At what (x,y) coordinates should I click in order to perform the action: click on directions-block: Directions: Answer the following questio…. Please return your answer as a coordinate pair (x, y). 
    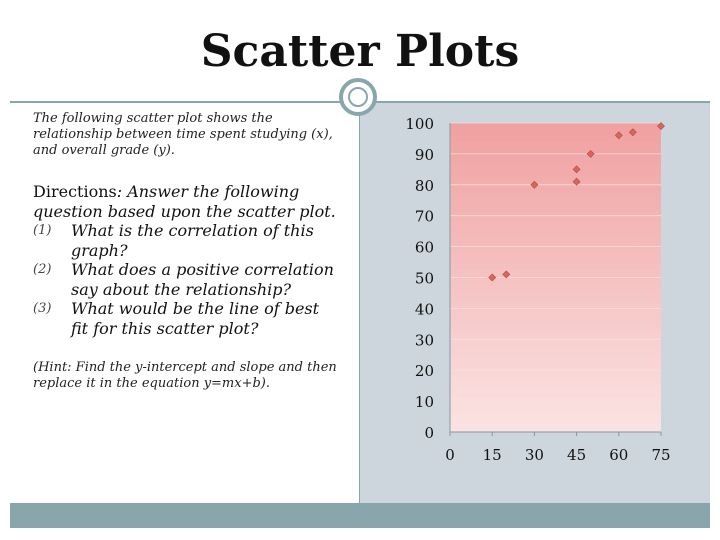
    Looking at the image, I should click on (185, 260).